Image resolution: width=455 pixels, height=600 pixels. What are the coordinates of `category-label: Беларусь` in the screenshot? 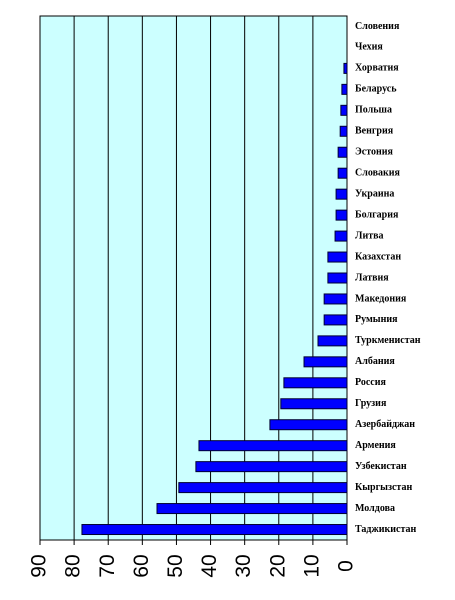 It's located at (376, 89).